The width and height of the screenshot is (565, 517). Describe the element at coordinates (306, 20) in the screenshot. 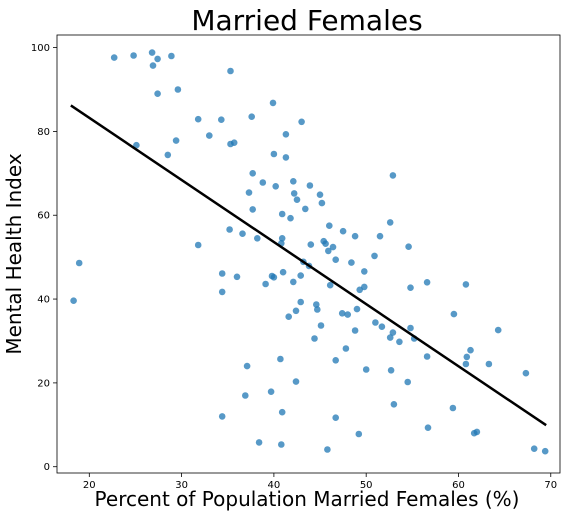

I see `chart-title: Married Females` at that location.